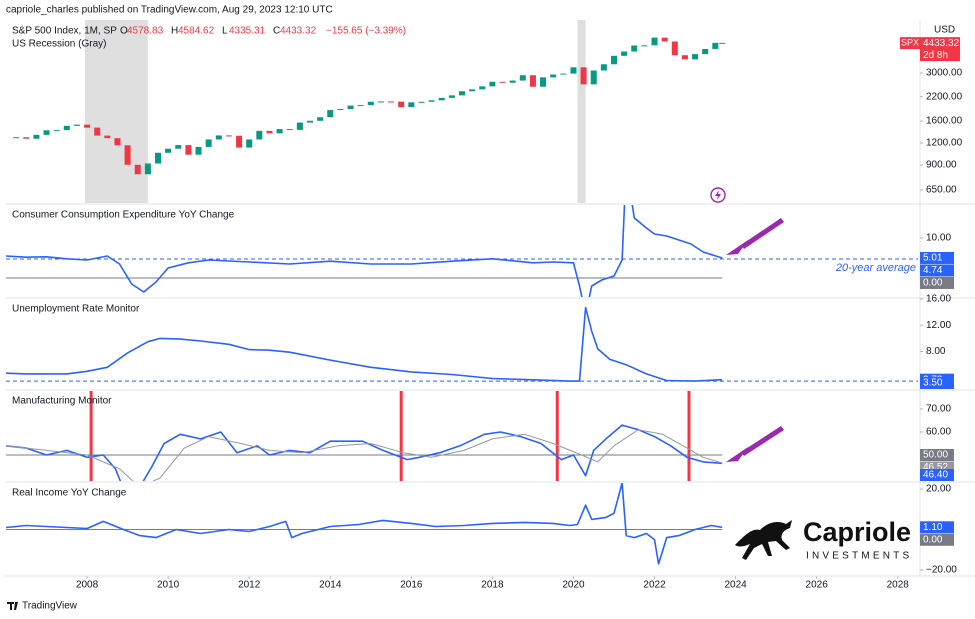 This screenshot has width=975, height=619. Describe the element at coordinates (124, 31) in the screenshot. I see `ohlc-key: O` at that location.